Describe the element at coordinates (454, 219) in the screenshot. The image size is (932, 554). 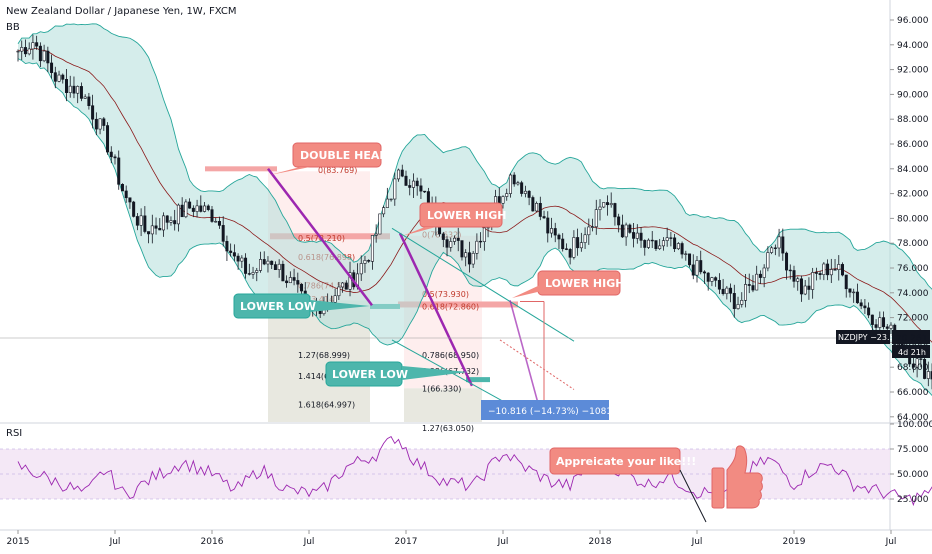
I see `callout-lower-high-1: LOWER HIGH` at that location.